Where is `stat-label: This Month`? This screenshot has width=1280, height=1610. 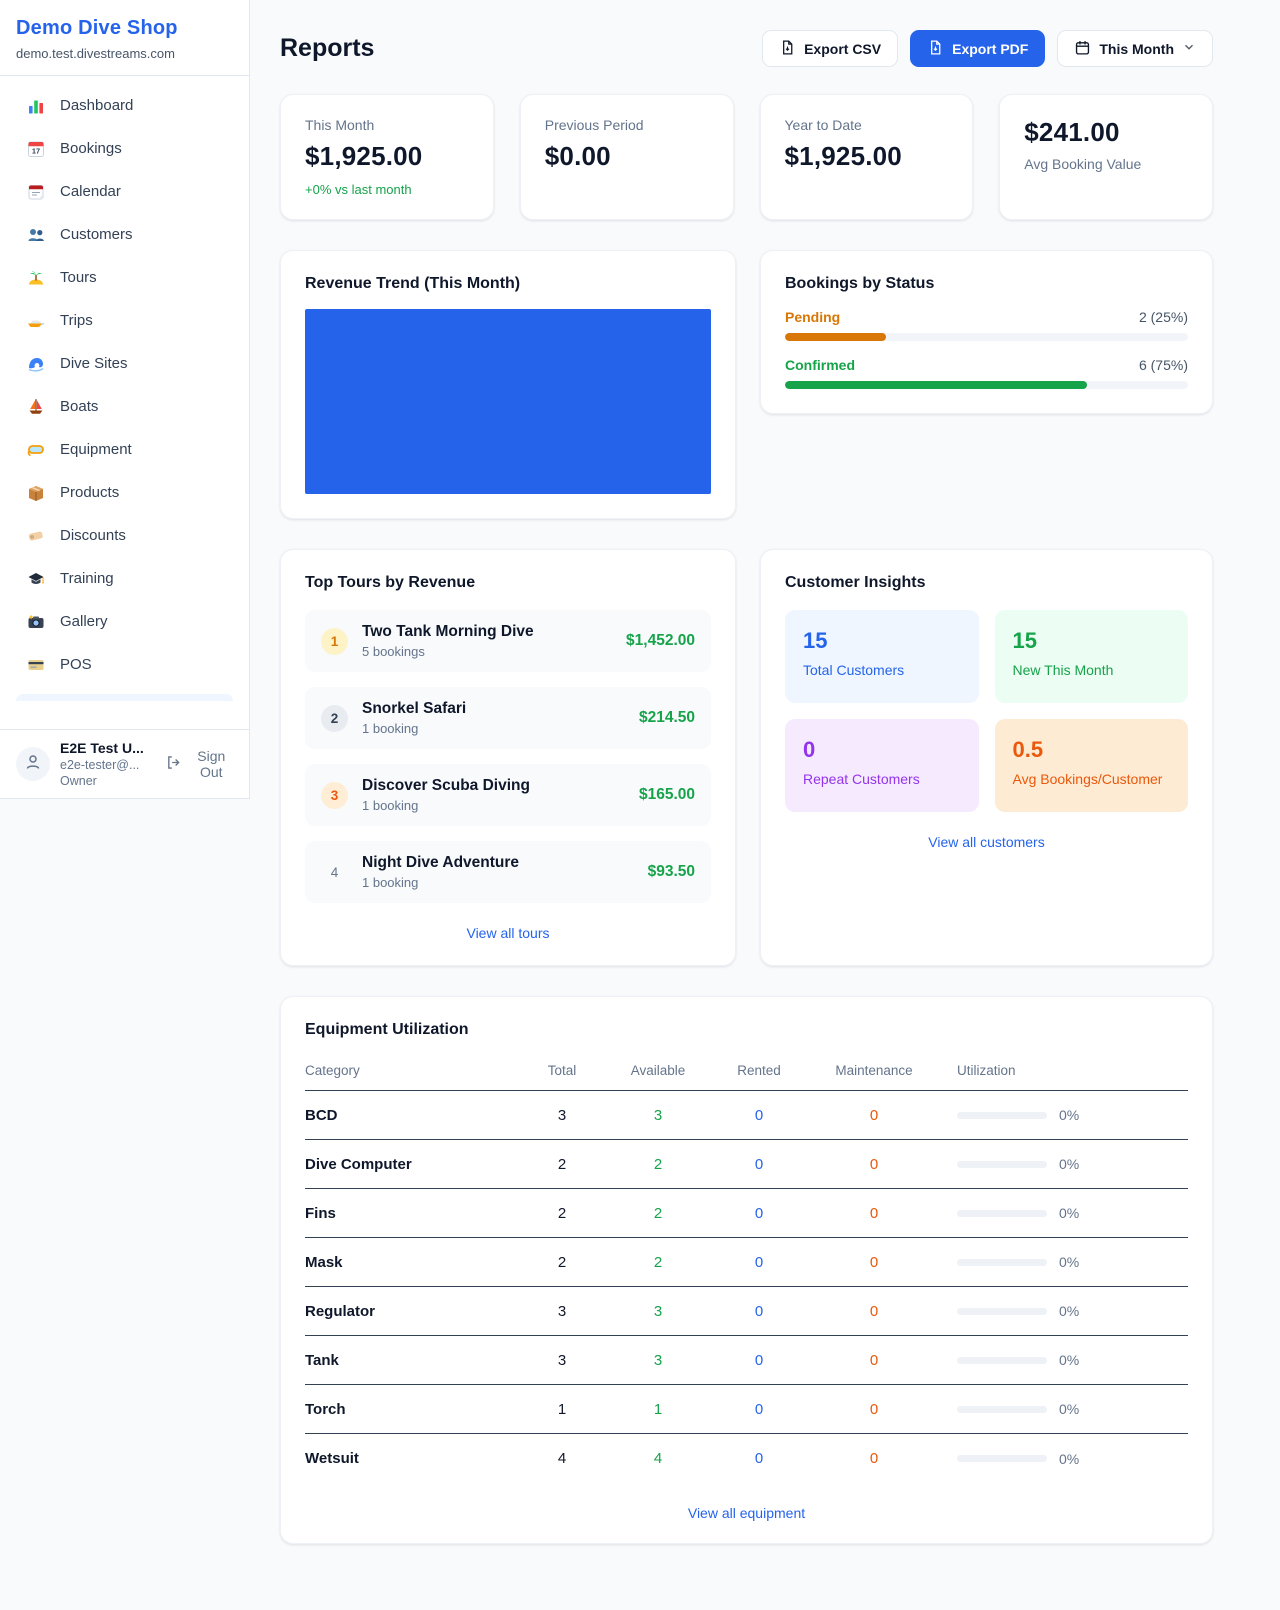
stat-label: This Month is located at coordinates (340, 125).